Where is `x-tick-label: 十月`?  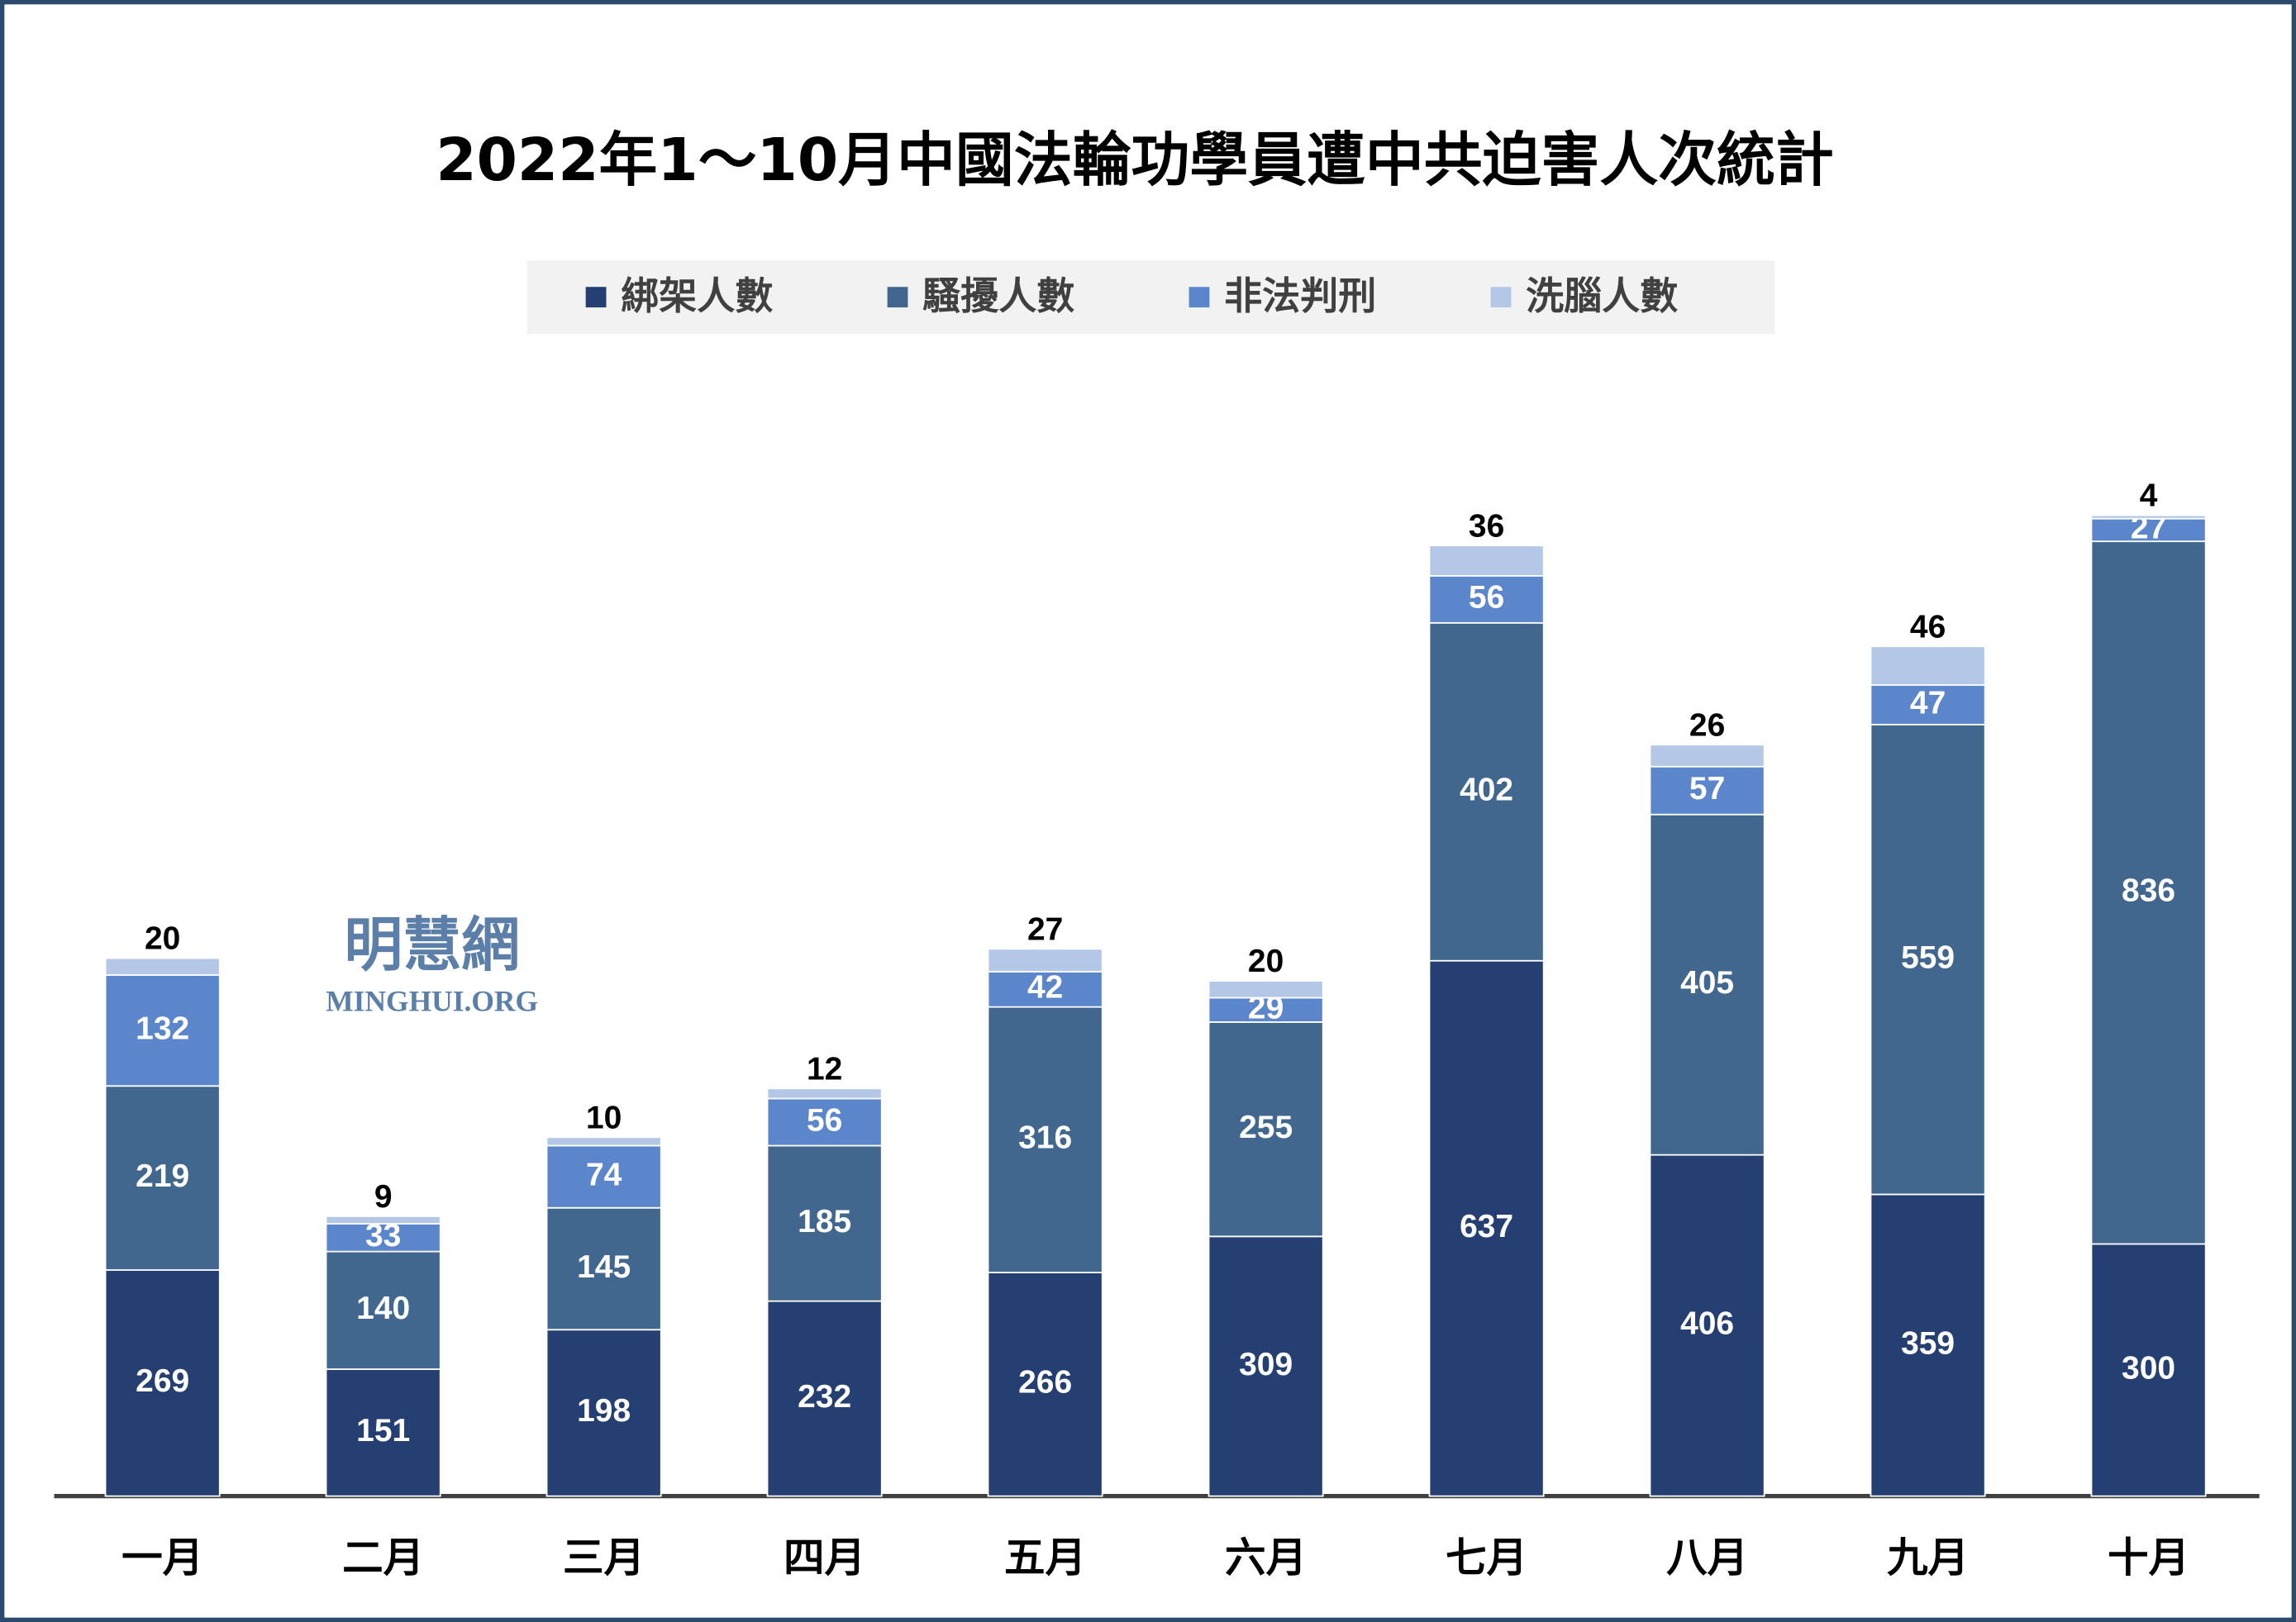
x-tick-label: 十月 is located at coordinates (2148, 1558).